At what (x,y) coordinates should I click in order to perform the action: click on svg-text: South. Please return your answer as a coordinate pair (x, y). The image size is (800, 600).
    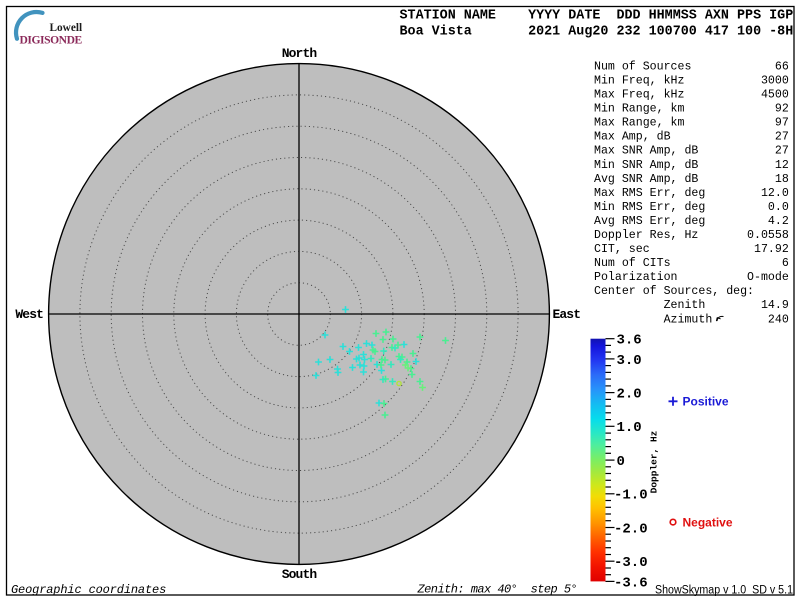
    Looking at the image, I should click on (300, 574).